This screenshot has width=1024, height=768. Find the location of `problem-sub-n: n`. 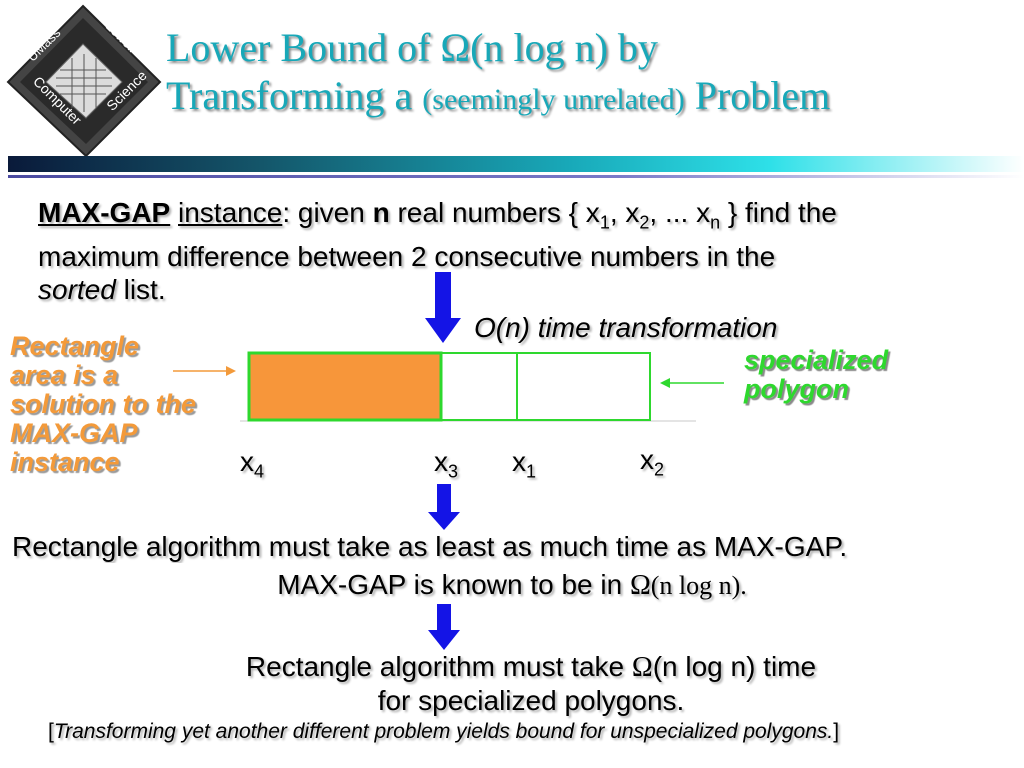

problem-sub-n: n is located at coordinates (715, 222).